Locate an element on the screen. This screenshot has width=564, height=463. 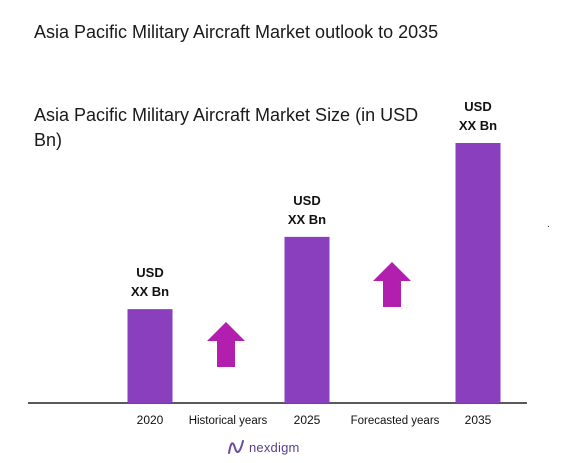
bar-2025 is located at coordinates (307, 319).